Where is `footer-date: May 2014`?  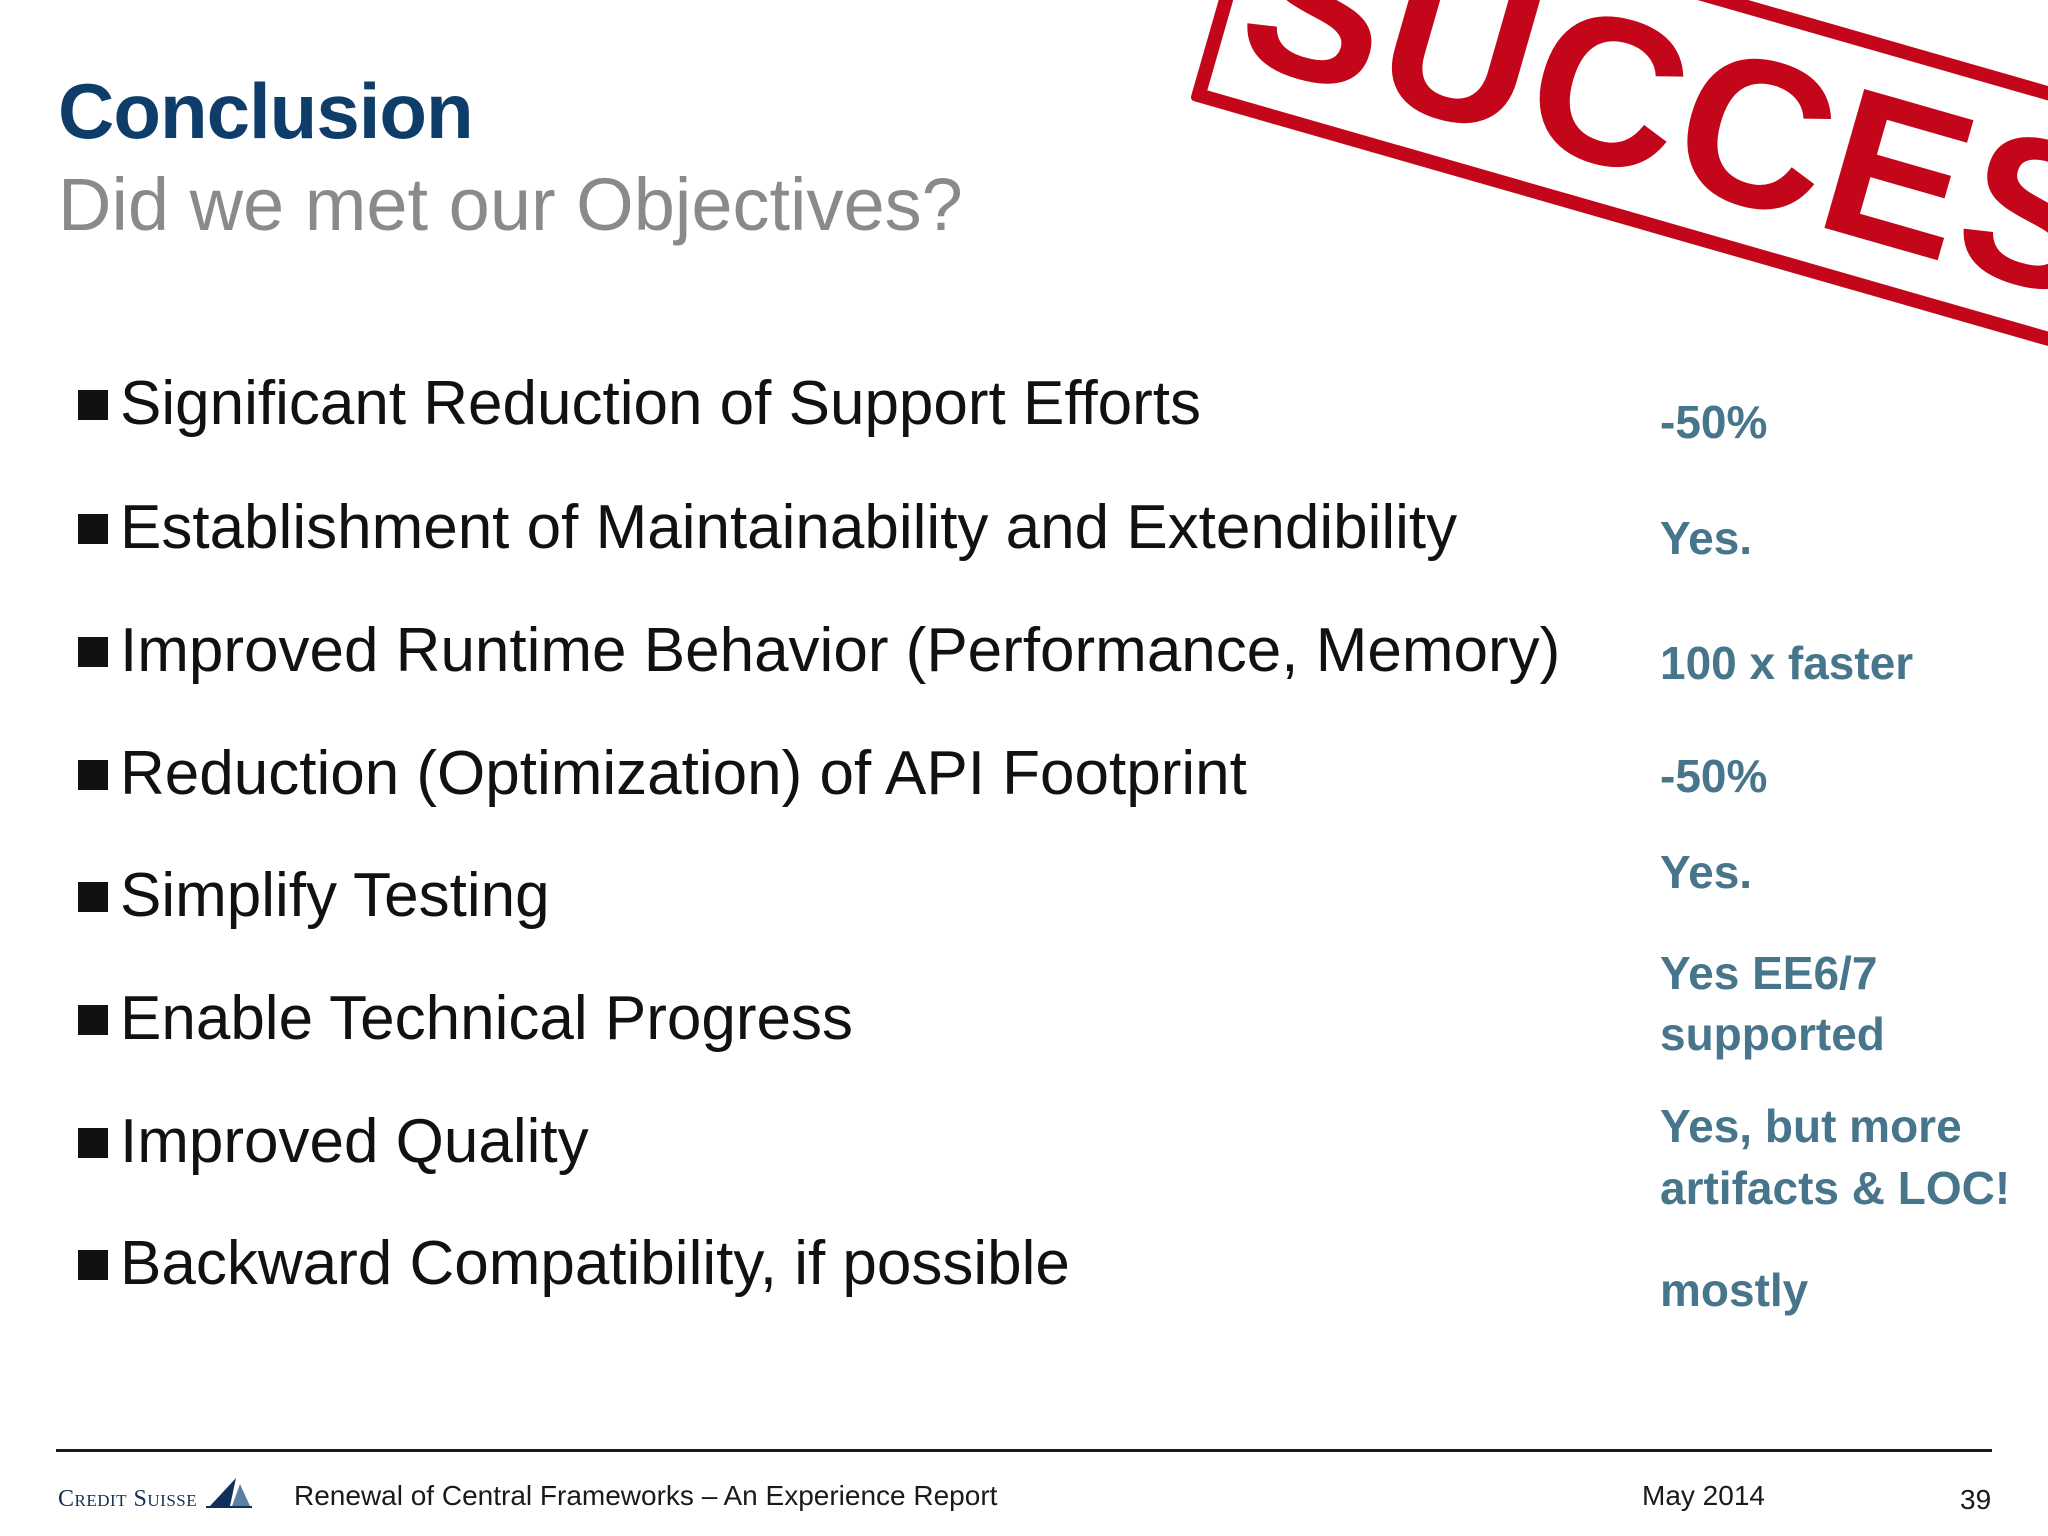 footer-date: May 2014 is located at coordinates (1703, 1495).